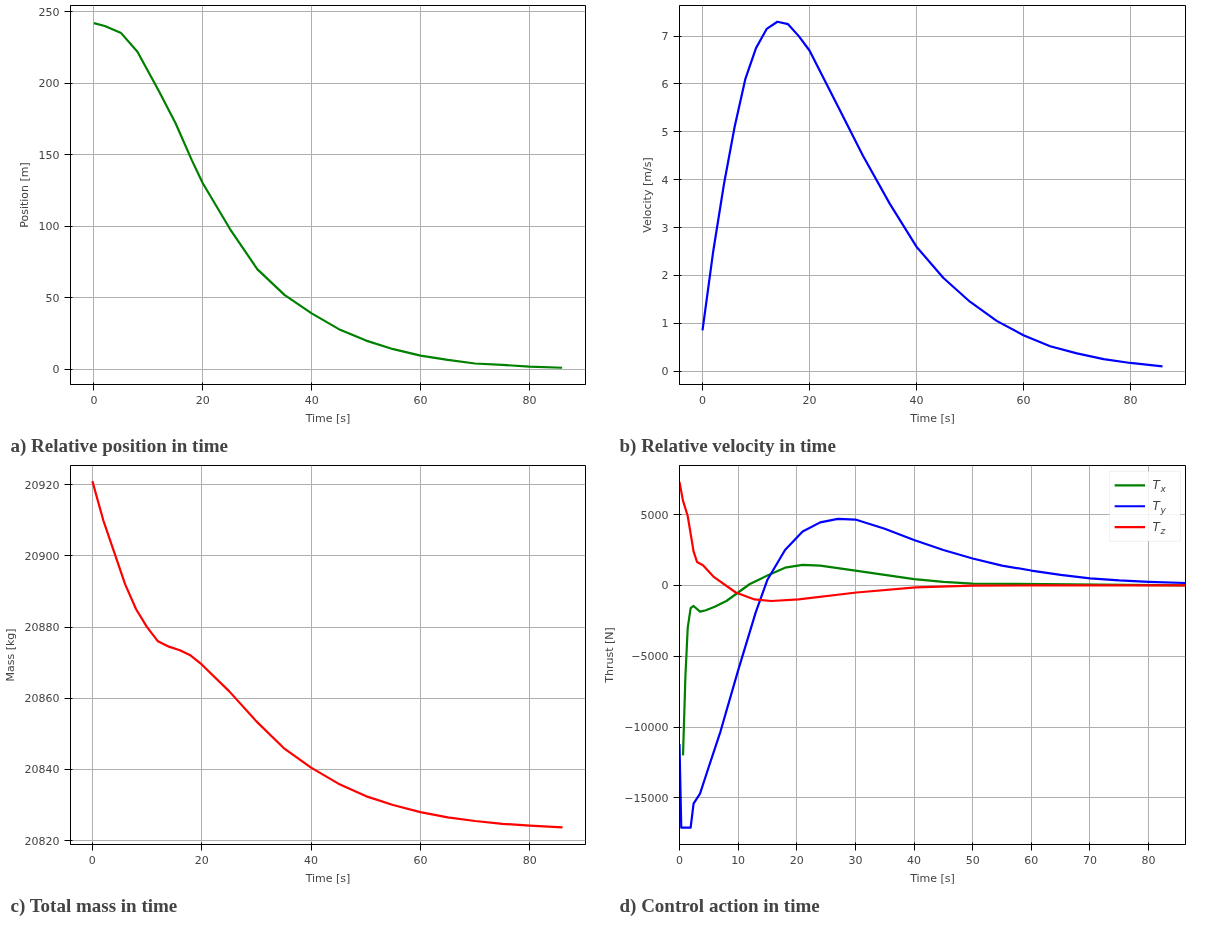  Describe the element at coordinates (10, 655) in the screenshot. I see `y-axis-title: Mass [kg]` at that location.